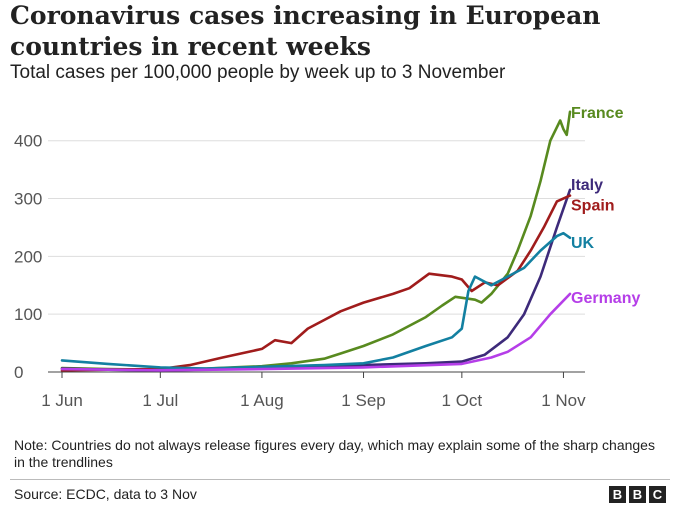  Describe the element at coordinates (597, 113) in the screenshot. I see `series-label-france: France` at that location.